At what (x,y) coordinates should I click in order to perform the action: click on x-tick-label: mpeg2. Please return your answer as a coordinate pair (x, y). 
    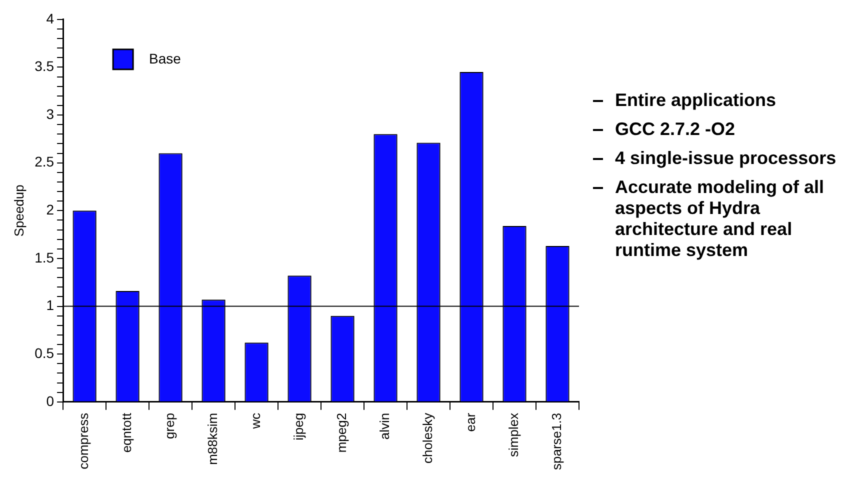
    Looking at the image, I should click on (342, 432).